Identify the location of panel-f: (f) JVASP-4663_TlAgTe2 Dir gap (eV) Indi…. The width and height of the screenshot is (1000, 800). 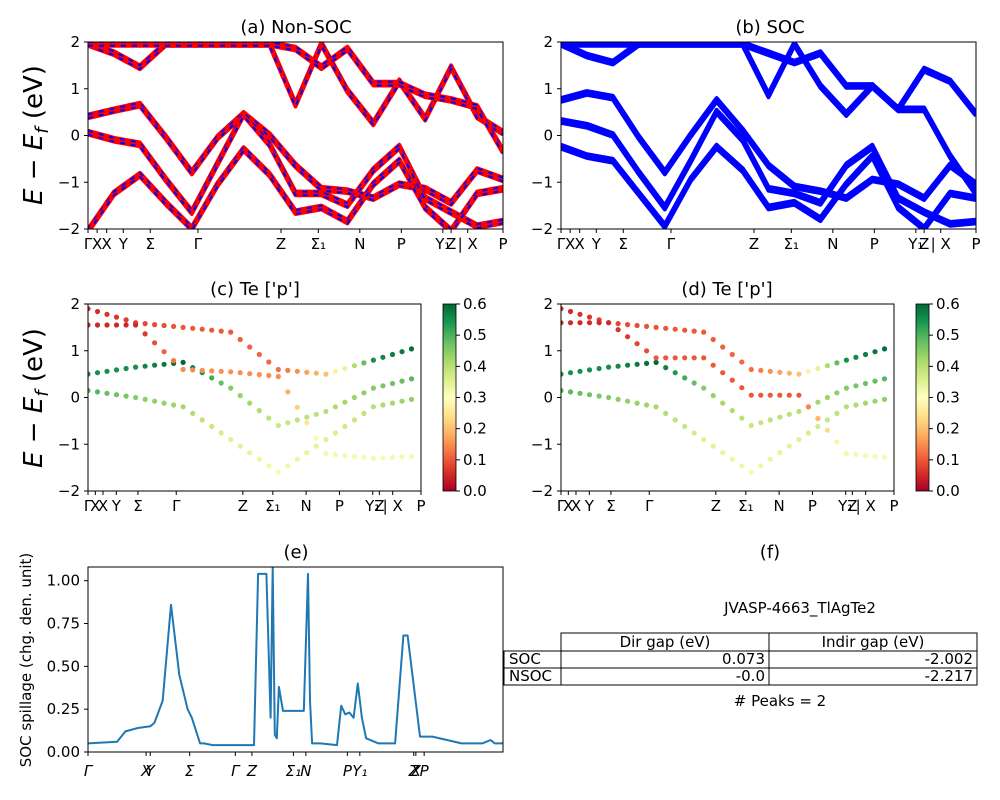
(740, 626).